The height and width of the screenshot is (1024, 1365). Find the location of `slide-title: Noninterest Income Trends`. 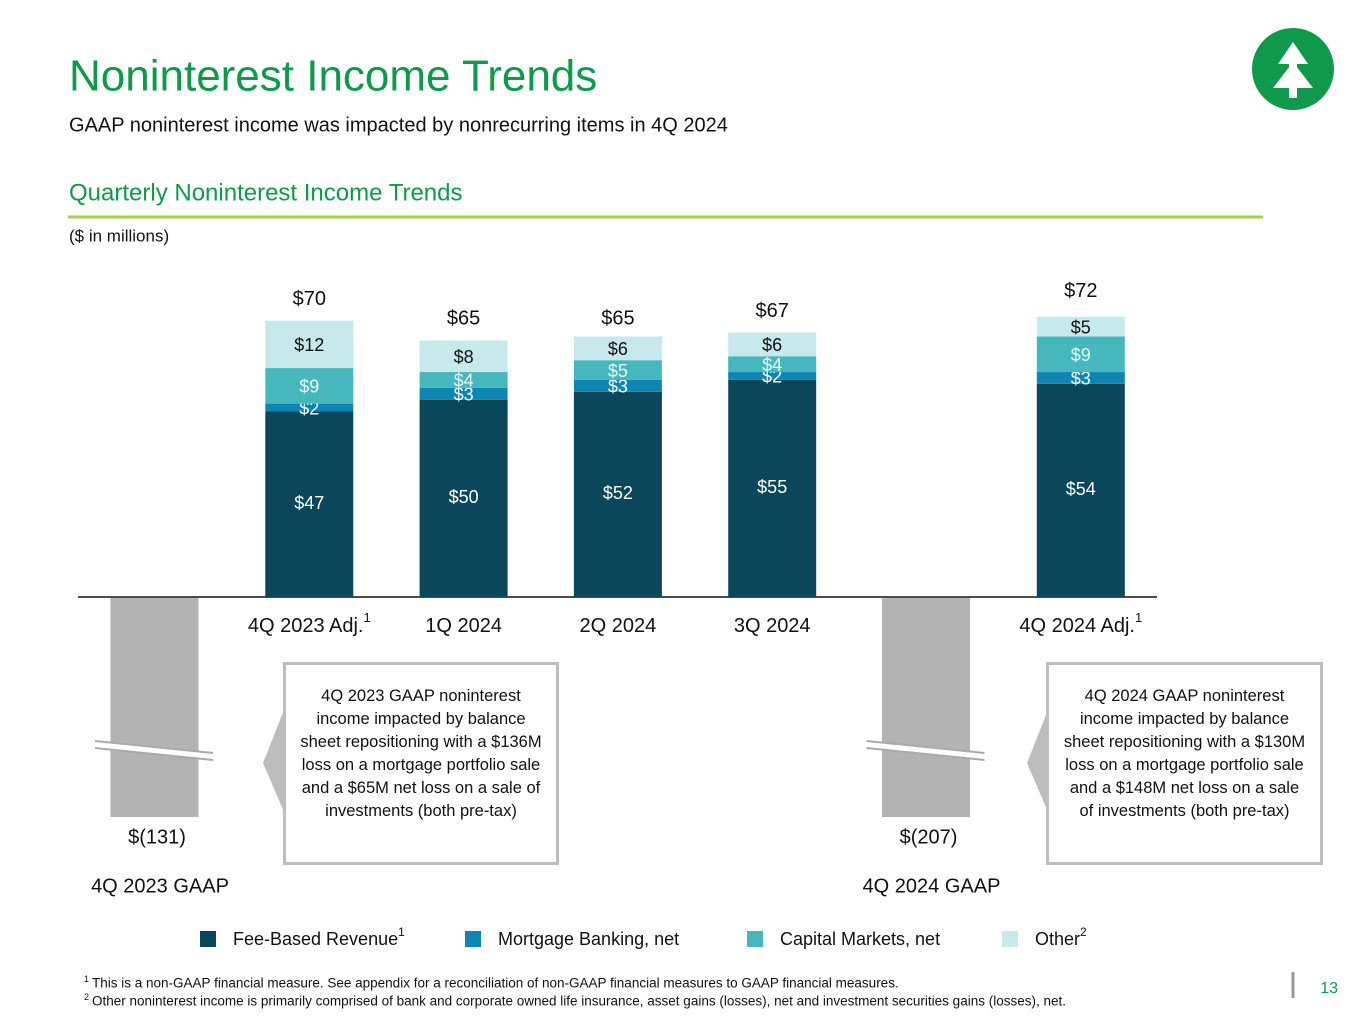

slide-title: Noninterest Income Trends is located at coordinates (333, 76).